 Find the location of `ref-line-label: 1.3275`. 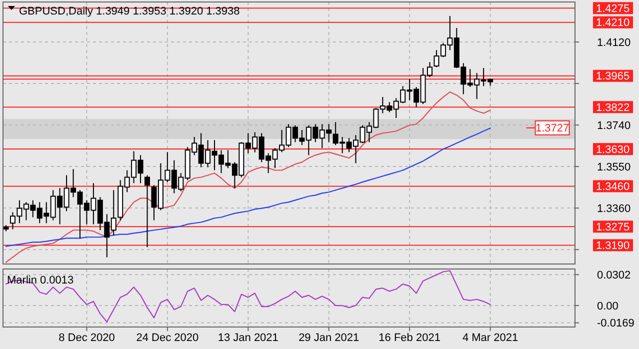

ref-line-label: 1.3275 is located at coordinates (613, 227).